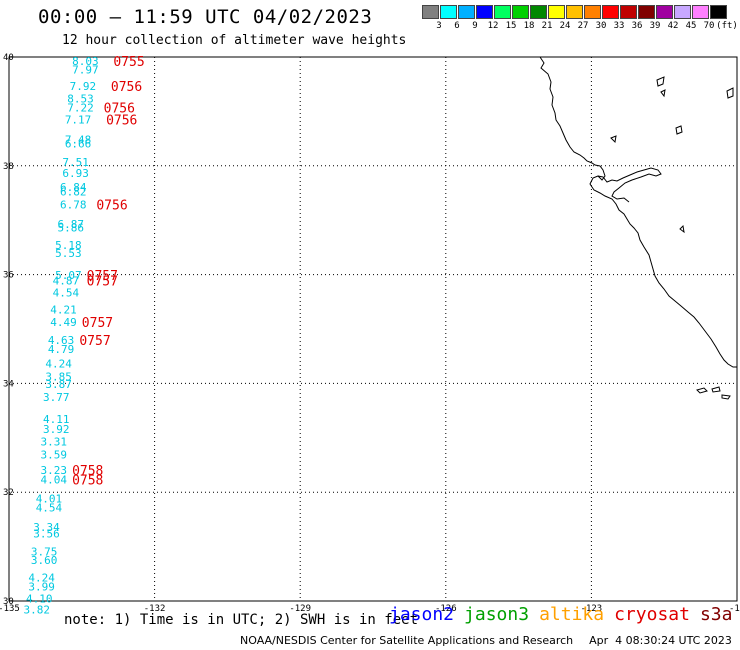  What do you see at coordinates (56, 429) in the screenshot?
I see `wave-height-value: 3.92` at bounding box center [56, 429].